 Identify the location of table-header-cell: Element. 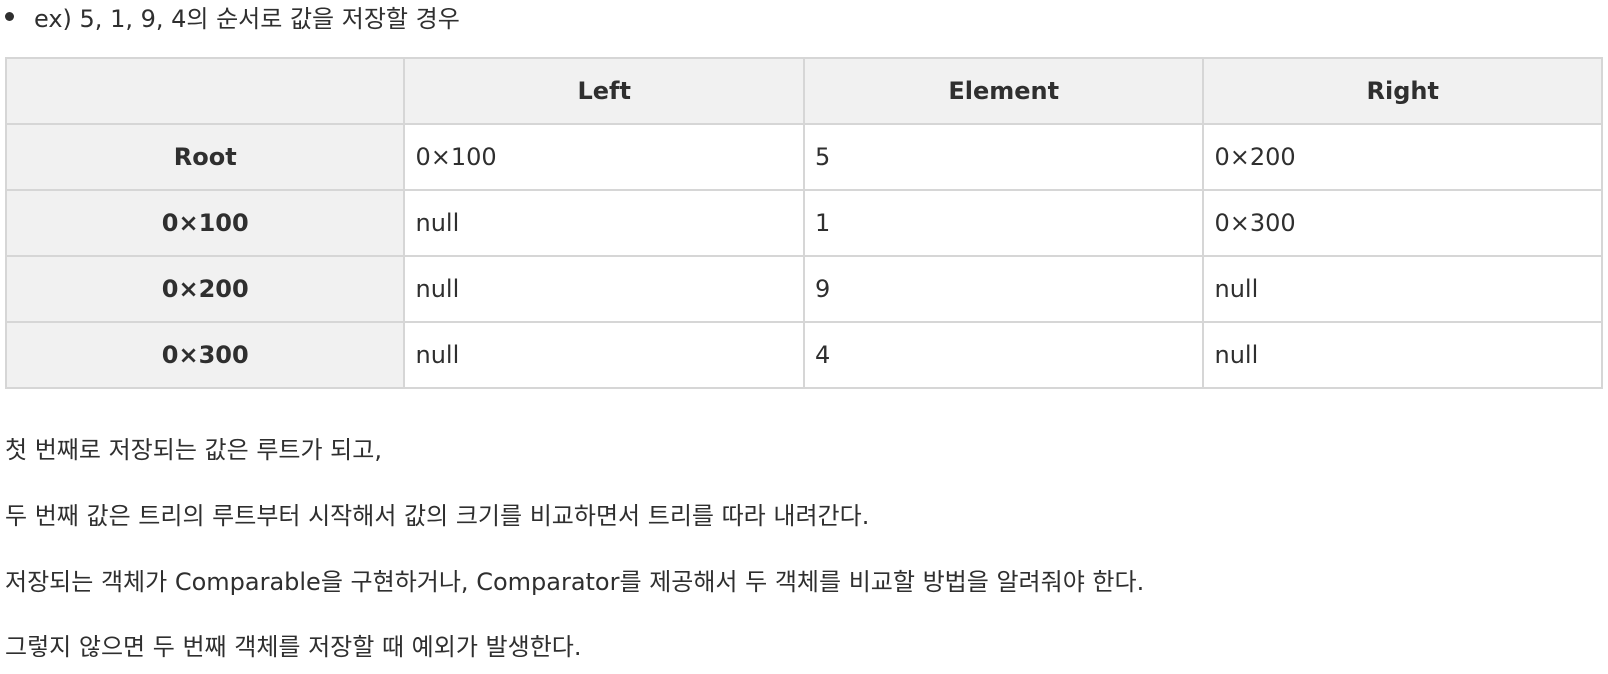
(1003, 91).